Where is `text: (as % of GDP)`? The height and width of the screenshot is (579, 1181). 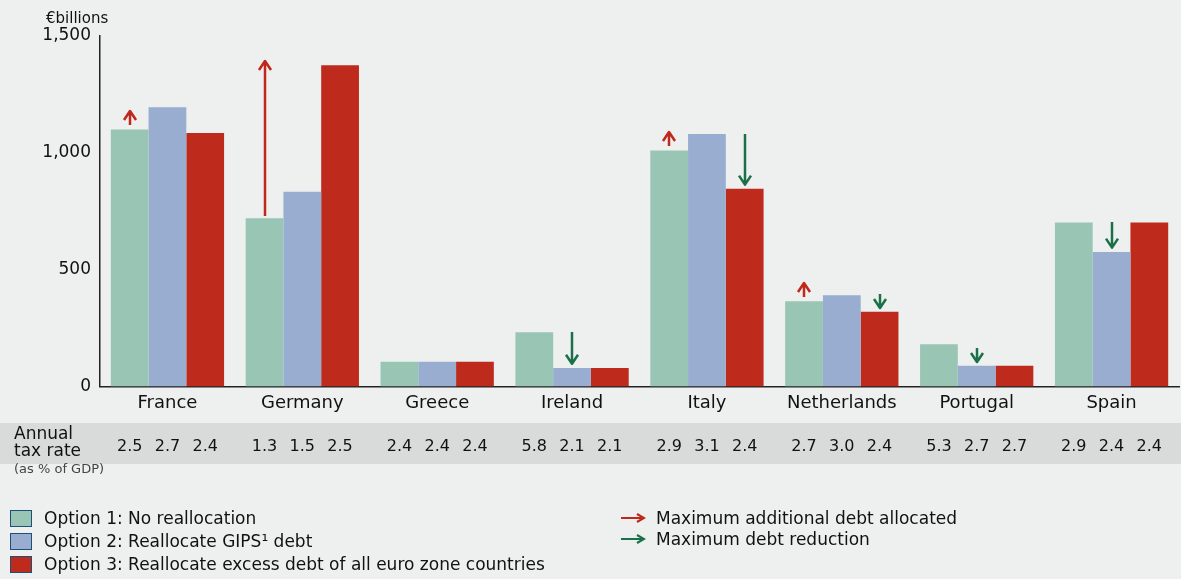
text: (as % of GDP) is located at coordinates (59, 468).